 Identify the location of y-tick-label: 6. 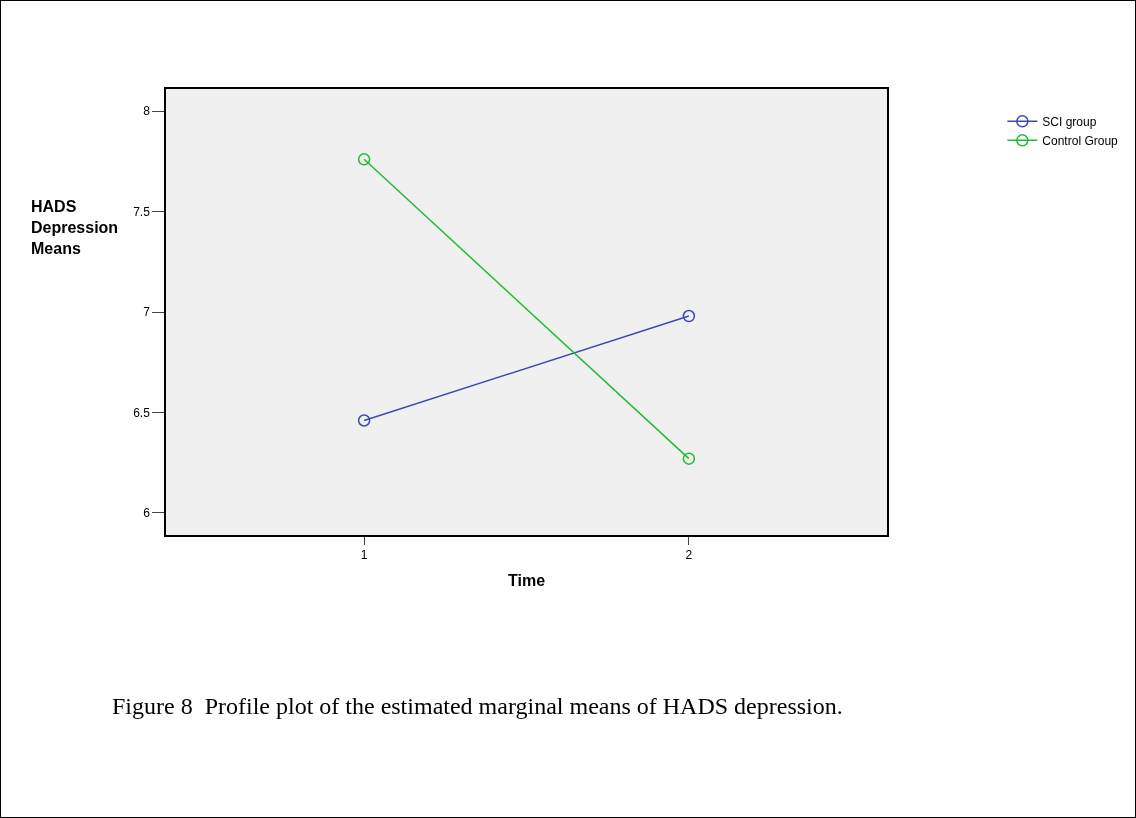
(147, 513).